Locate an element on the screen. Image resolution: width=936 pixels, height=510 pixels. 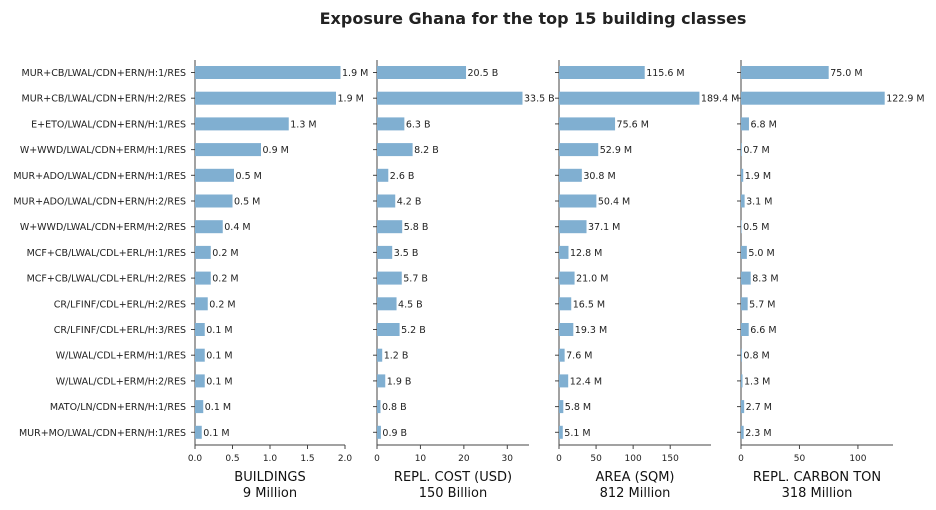
value-label: 52.9 M is located at coordinates (616, 150).